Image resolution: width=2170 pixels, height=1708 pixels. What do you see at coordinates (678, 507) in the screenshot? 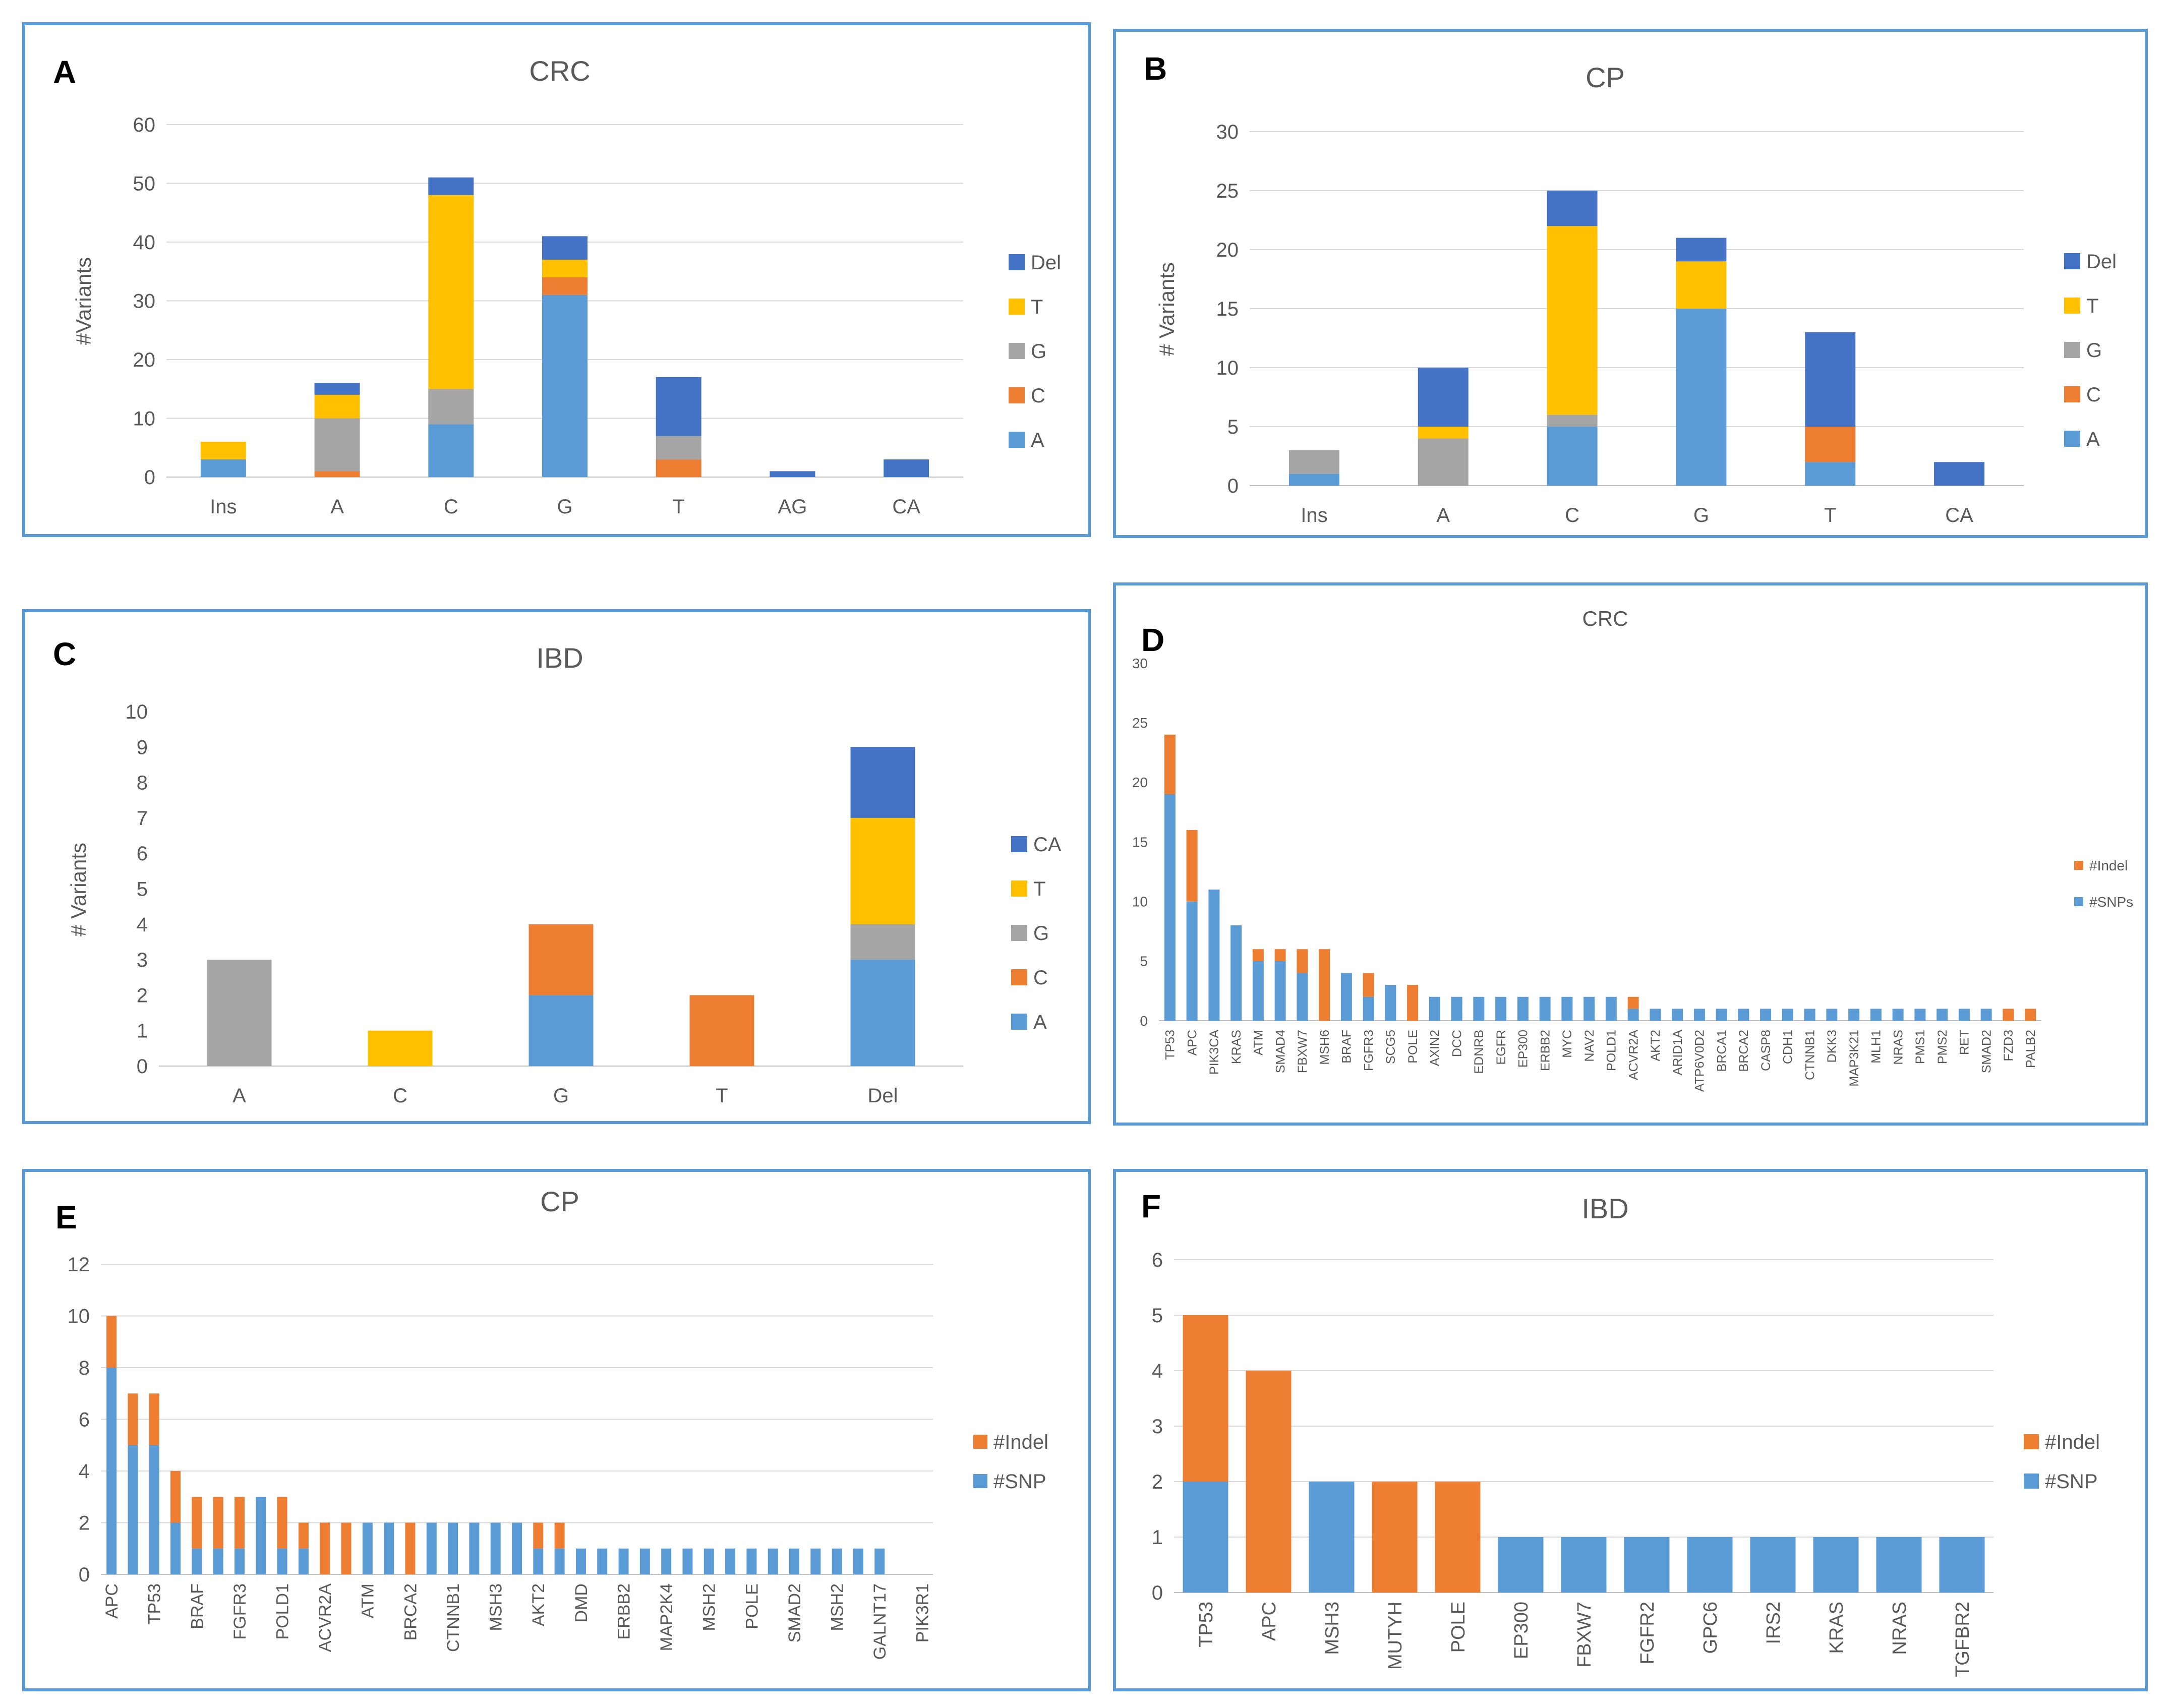
I see `x-tick-label: T` at bounding box center [678, 507].